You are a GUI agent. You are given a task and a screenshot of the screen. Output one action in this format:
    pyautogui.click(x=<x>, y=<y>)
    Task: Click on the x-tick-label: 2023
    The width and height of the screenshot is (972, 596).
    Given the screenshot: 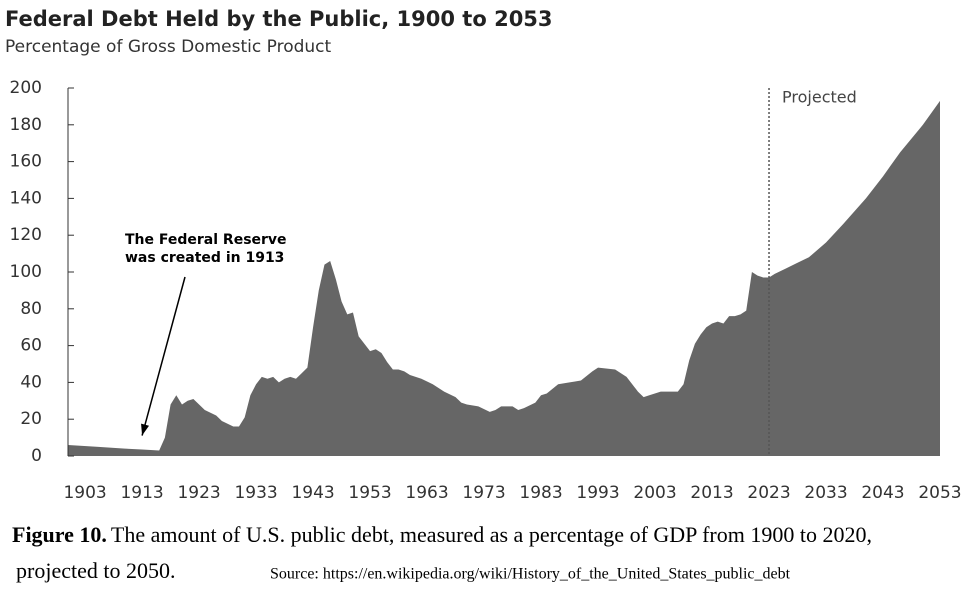 What is the action you would take?
    pyautogui.click(x=768, y=493)
    